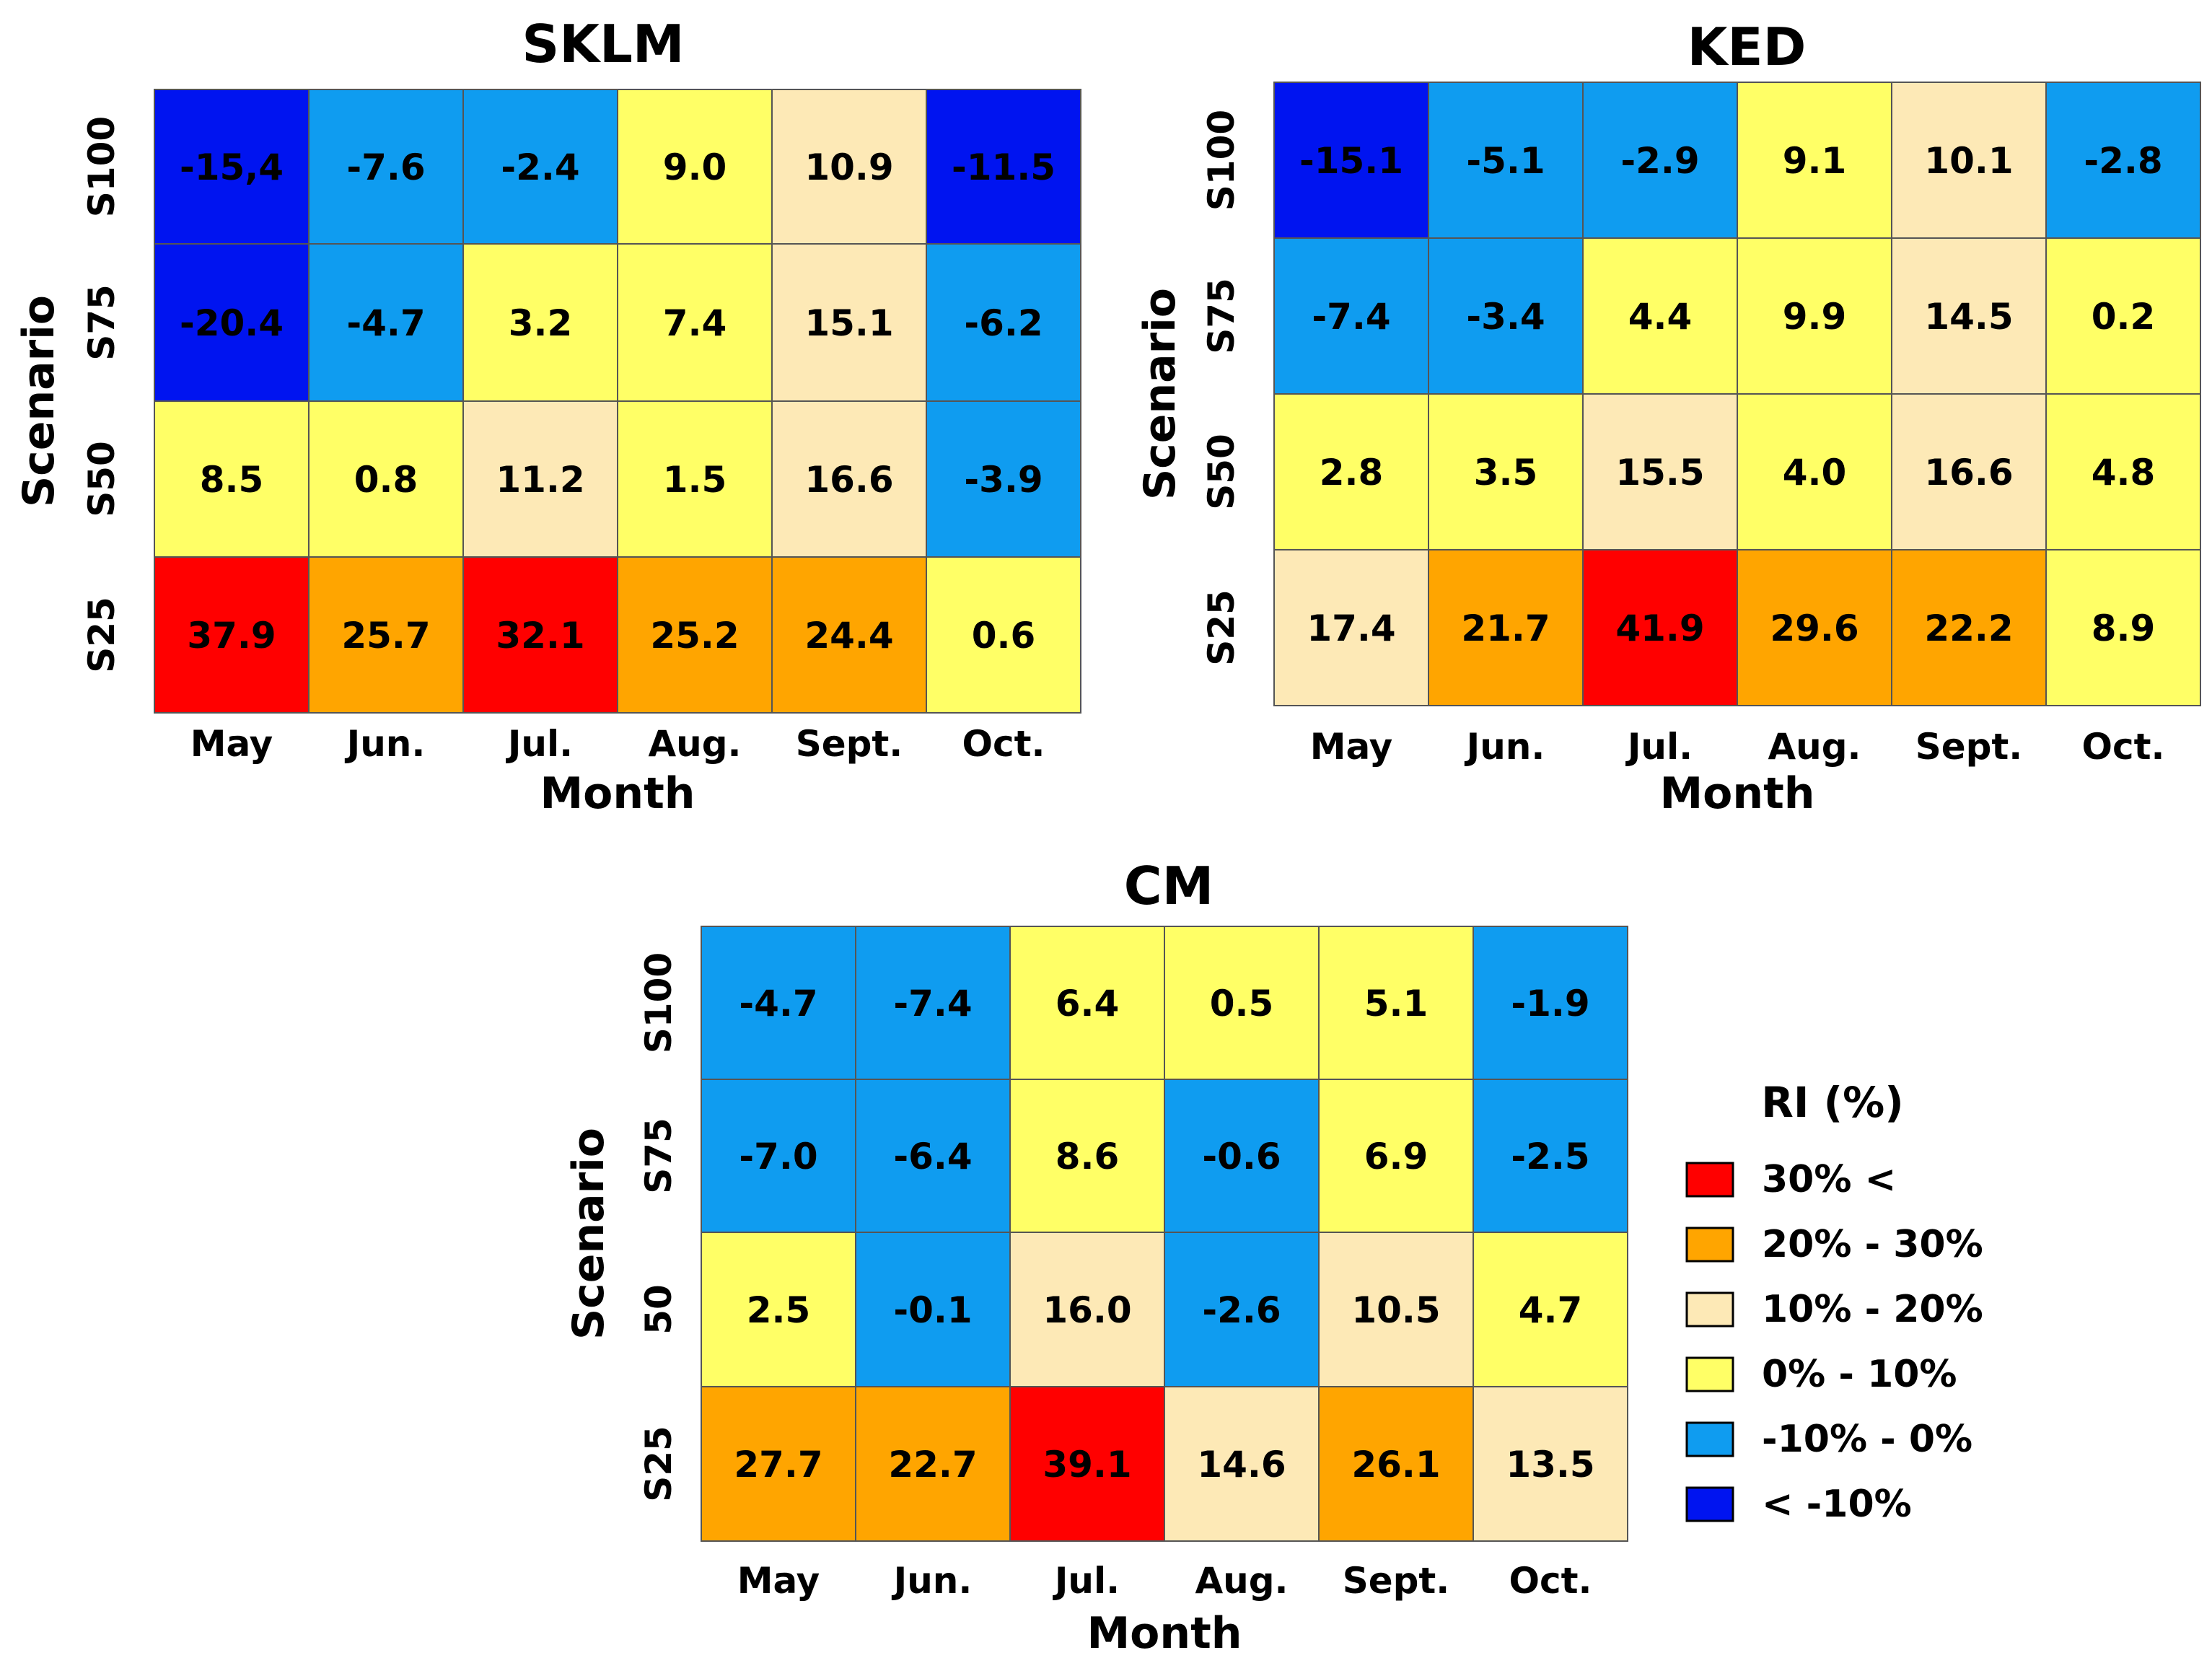 This screenshot has height=1676, width=2212. I want to click on cell-value-label: 0.2, so click(2124, 317).